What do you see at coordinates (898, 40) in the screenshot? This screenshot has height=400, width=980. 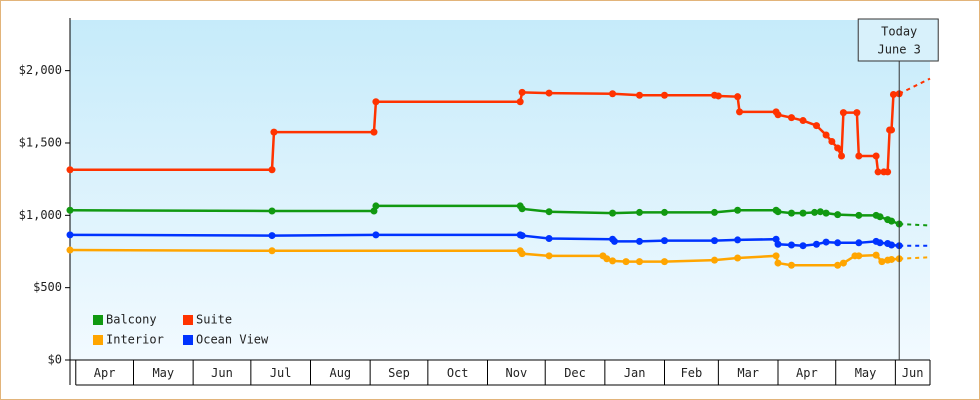 I see `today-box` at bounding box center [898, 40].